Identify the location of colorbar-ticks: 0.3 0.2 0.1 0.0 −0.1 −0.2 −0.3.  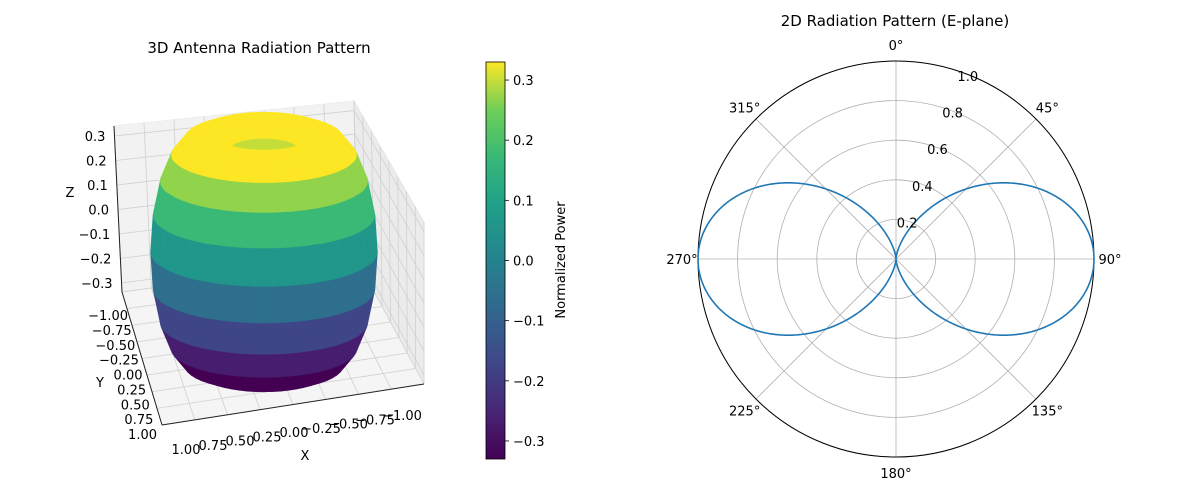
(525, 262).